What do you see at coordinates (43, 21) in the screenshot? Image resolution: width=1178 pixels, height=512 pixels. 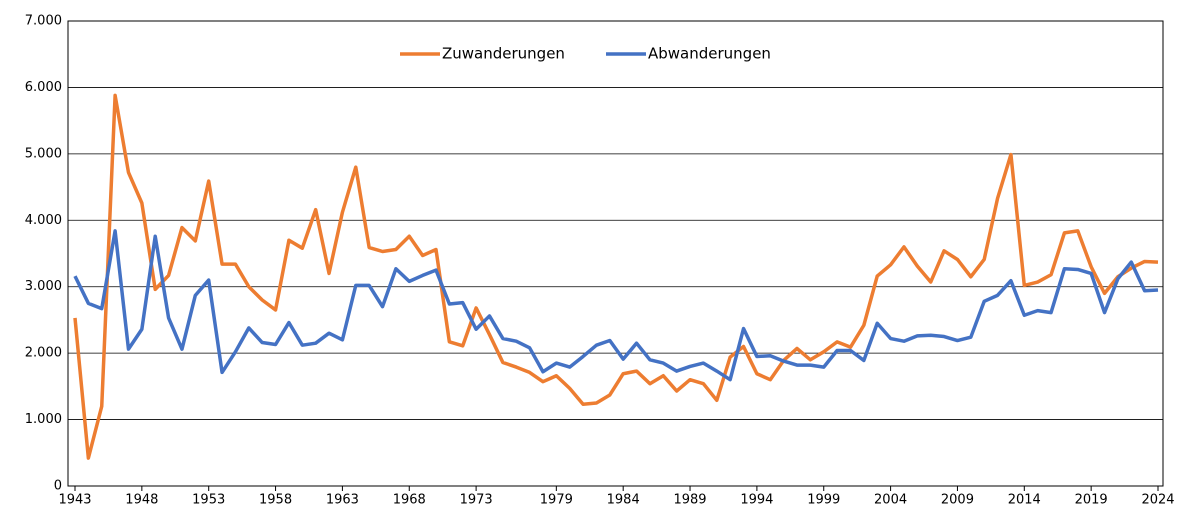 I see `y-tick-label: 7.000` at bounding box center [43, 21].